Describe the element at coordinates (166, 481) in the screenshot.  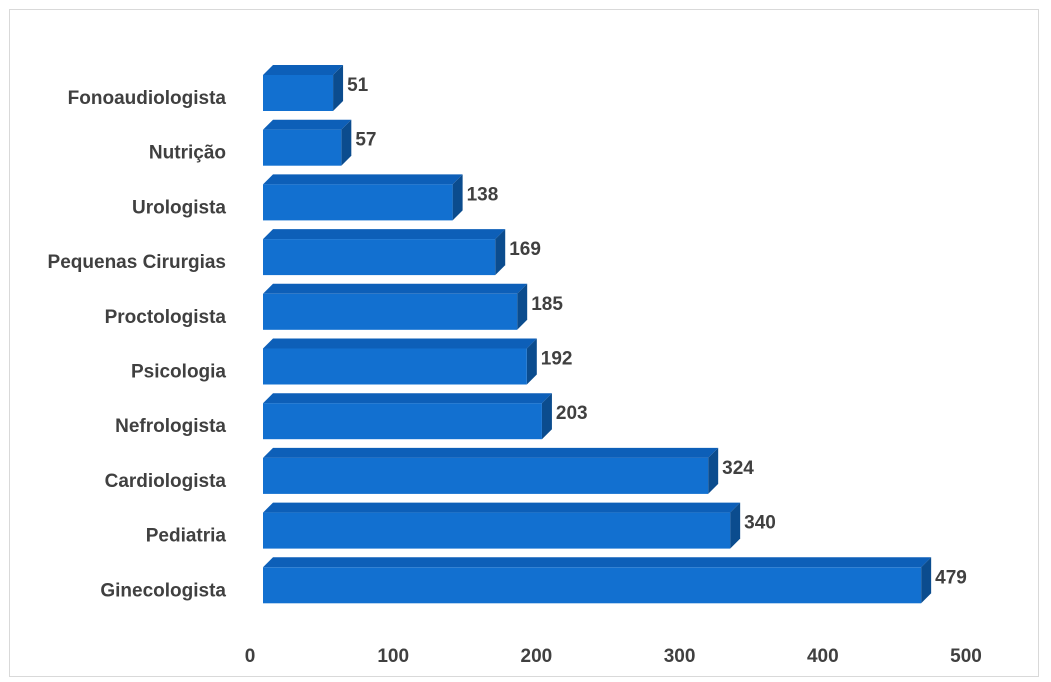
I see `category-label: Cardiologista` at that location.